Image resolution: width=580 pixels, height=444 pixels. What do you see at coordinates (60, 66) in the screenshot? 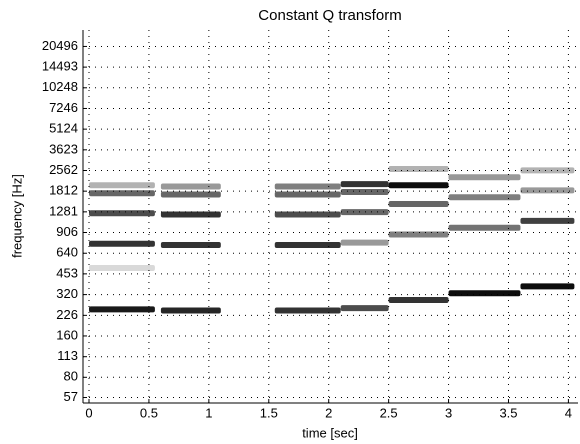
I see `y-tick-label: 14493` at bounding box center [60, 66].